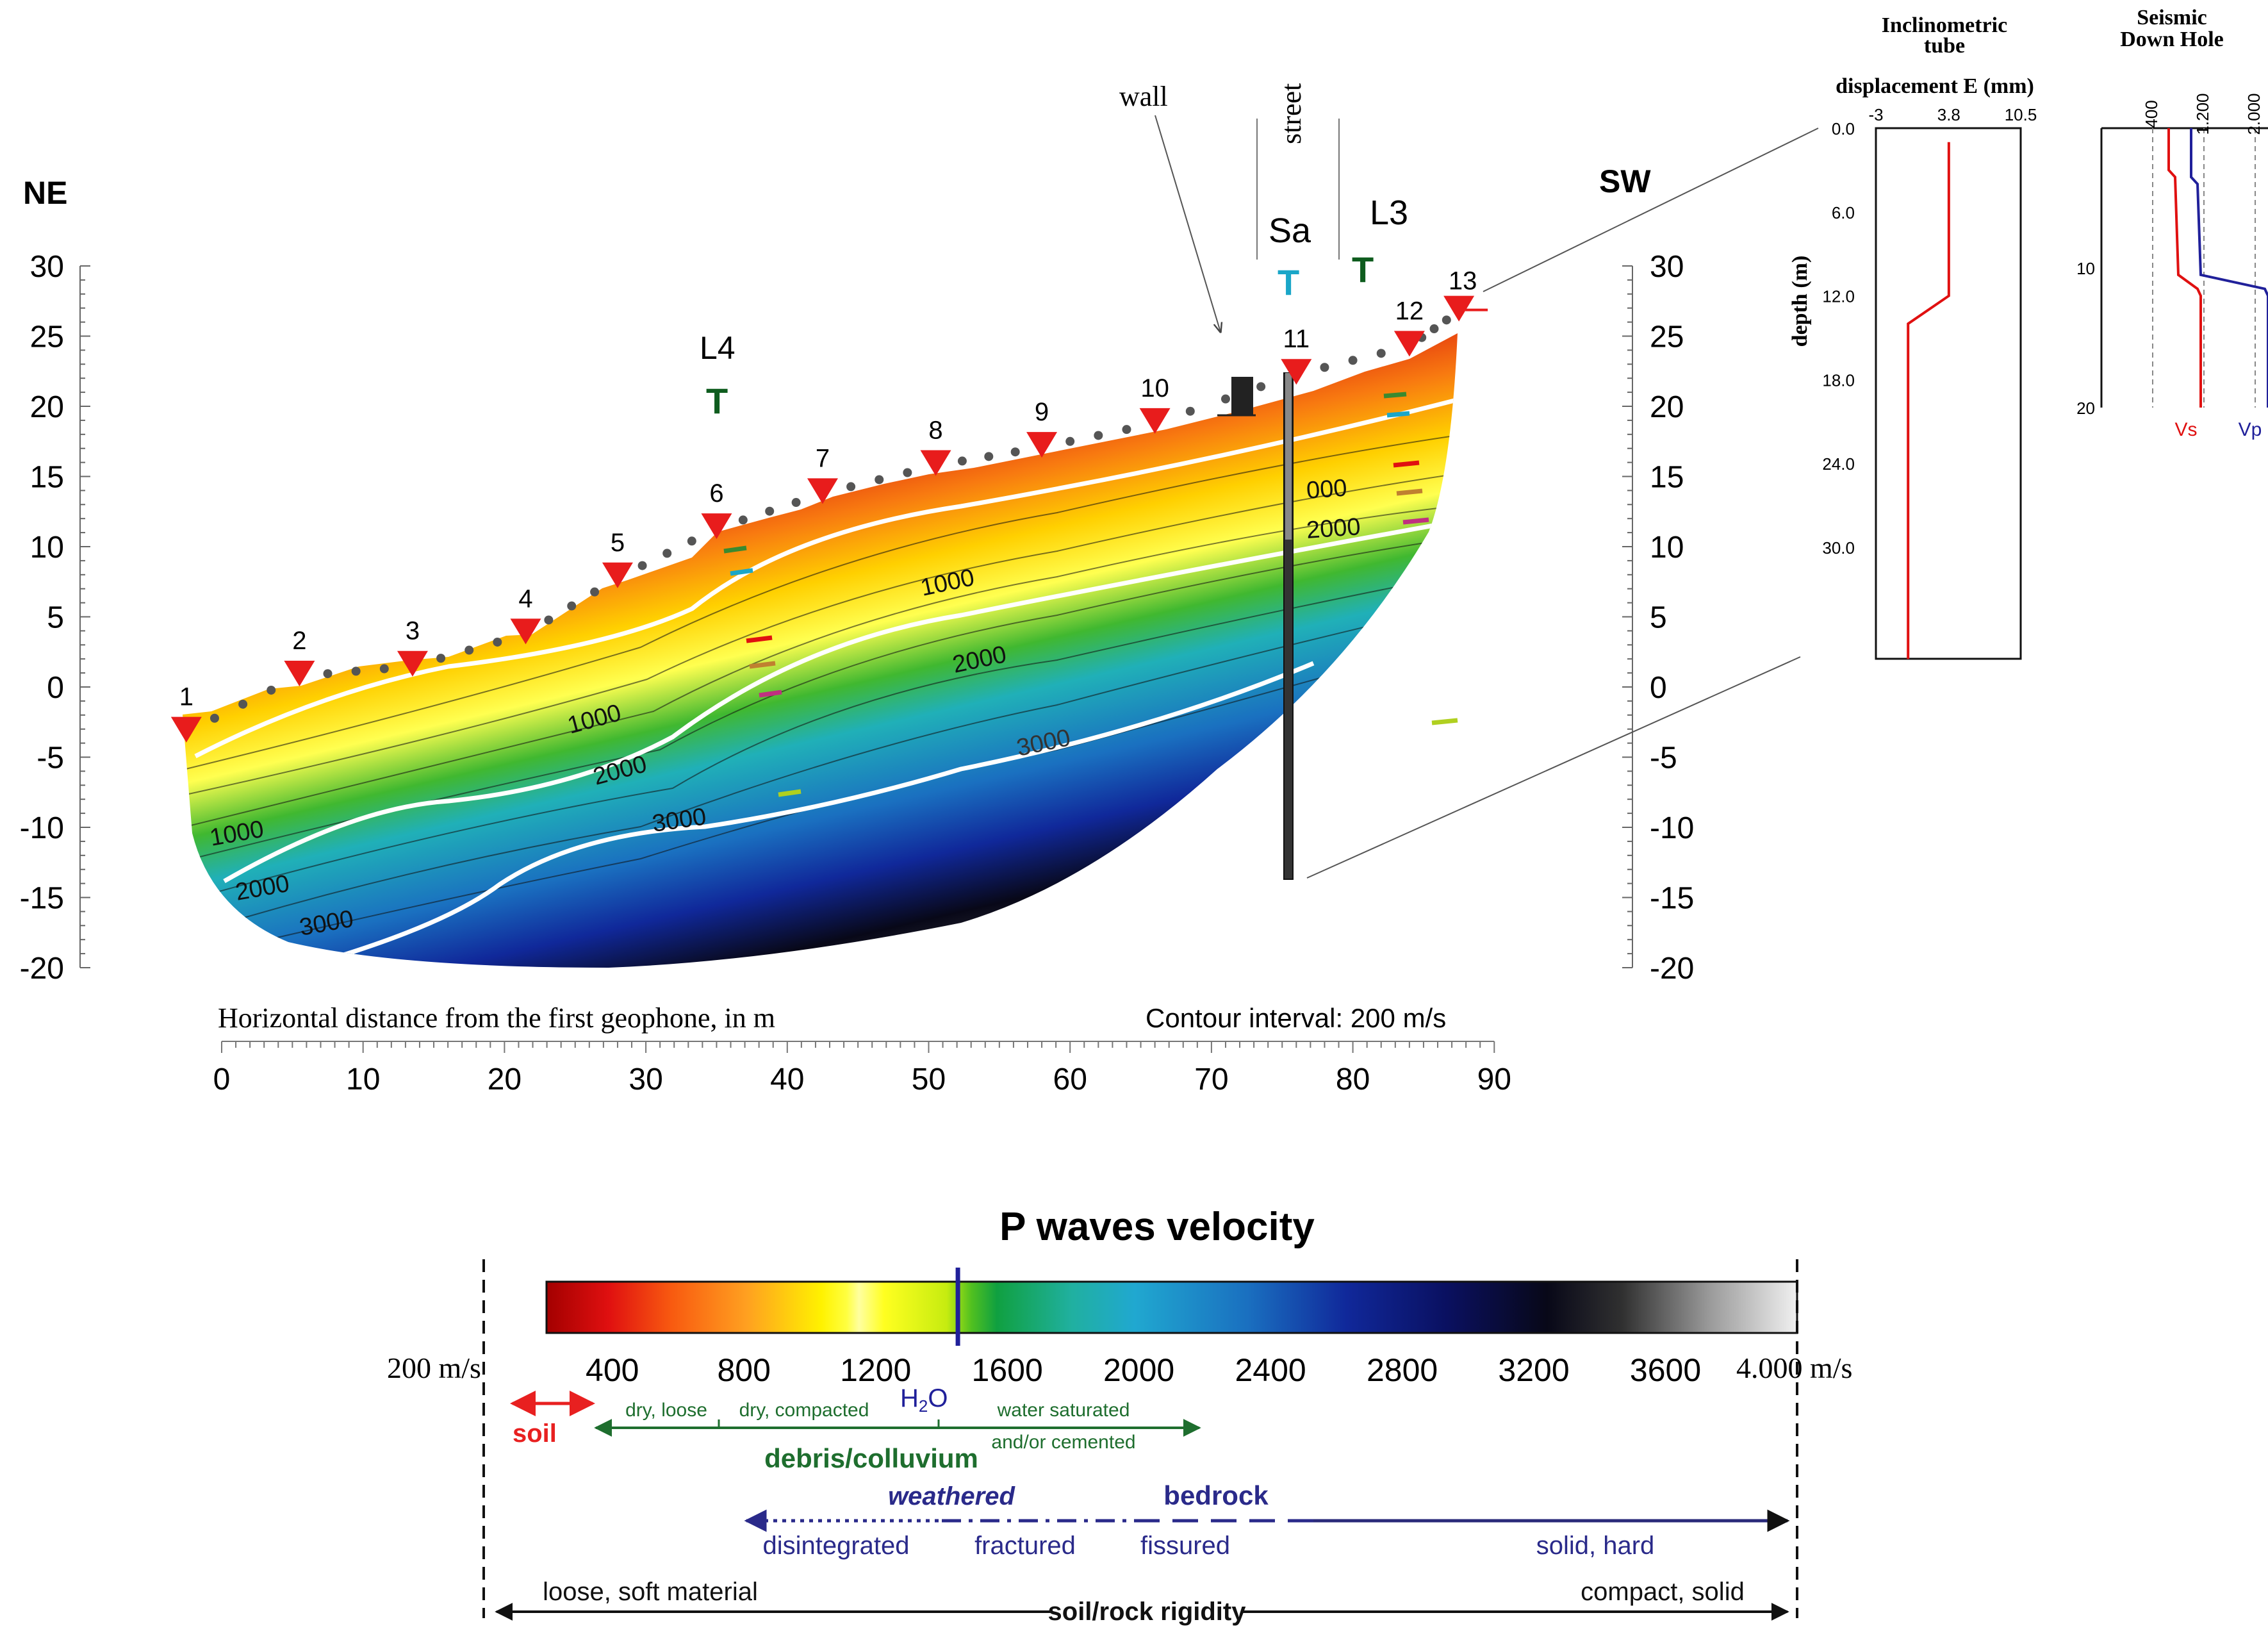 Image resolution: width=2268 pixels, height=1638 pixels. What do you see at coordinates (1844, 128) in the screenshot?
I see `incl-depth-tick: 0.0` at bounding box center [1844, 128].